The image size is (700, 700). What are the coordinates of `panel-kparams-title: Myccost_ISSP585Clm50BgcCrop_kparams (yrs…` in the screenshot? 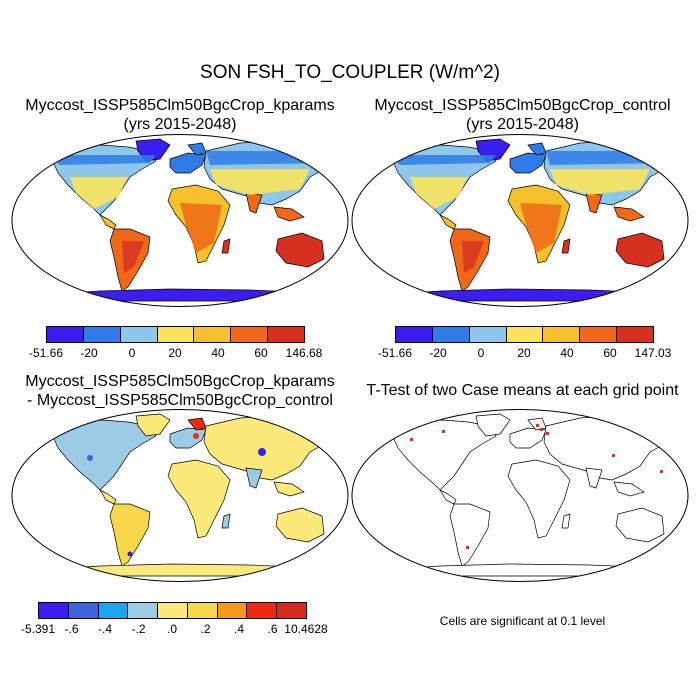 It's located at (180, 115).